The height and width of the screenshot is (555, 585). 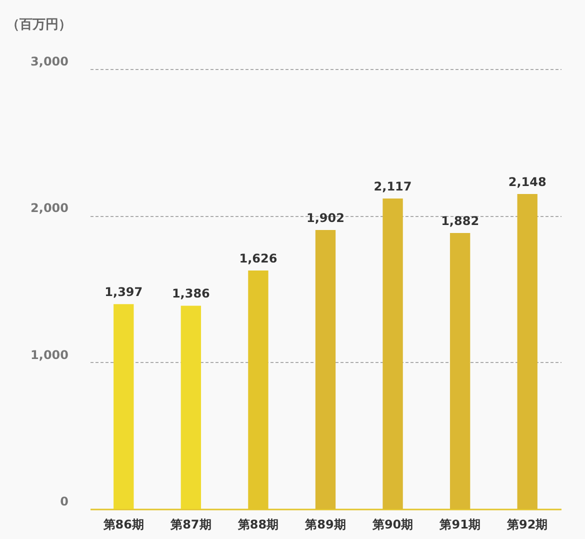 I want to click on data-label: 1,626, so click(x=258, y=259).